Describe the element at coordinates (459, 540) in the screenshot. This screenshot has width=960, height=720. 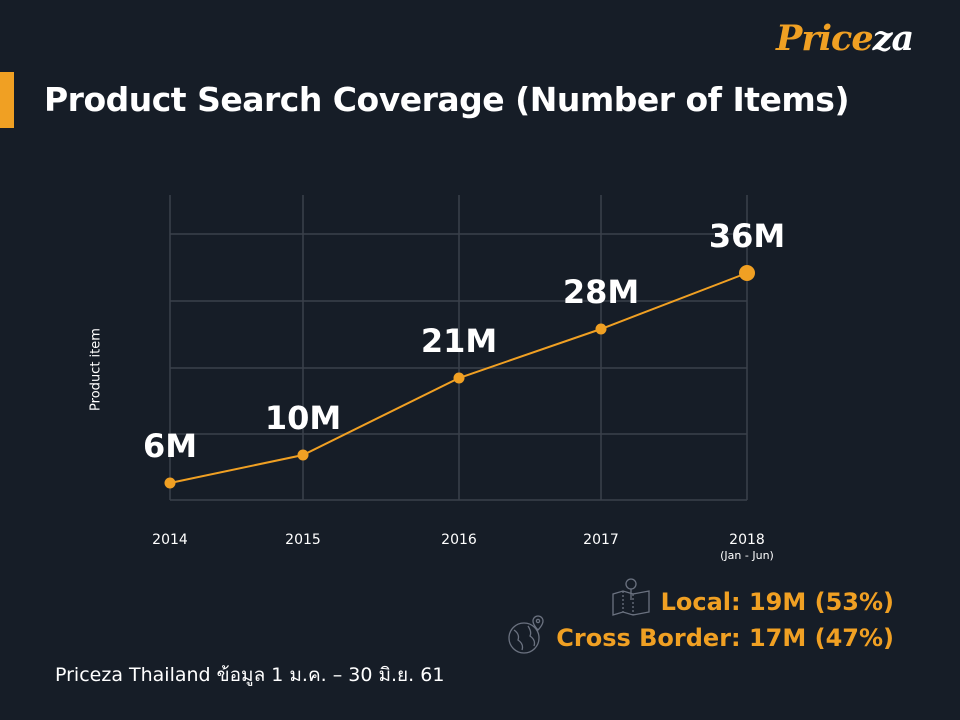
I see `x-tick-label: 2016` at that location.